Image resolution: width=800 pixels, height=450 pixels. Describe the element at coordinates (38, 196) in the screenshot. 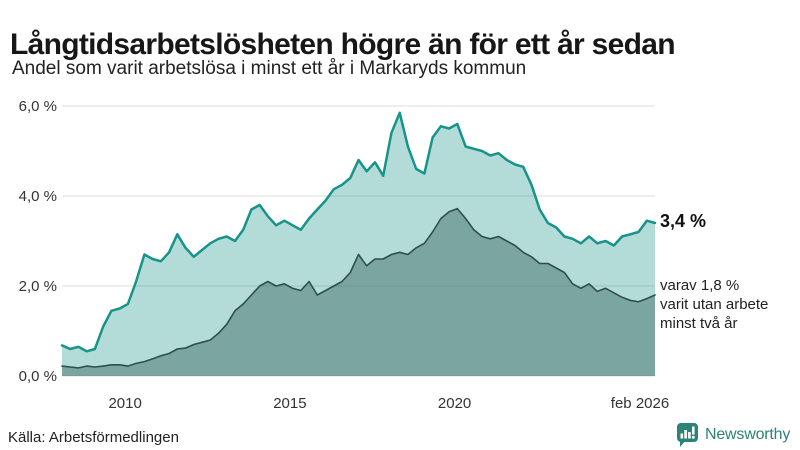

I see `y-axis-tick-label: 4,0 %` at that location.